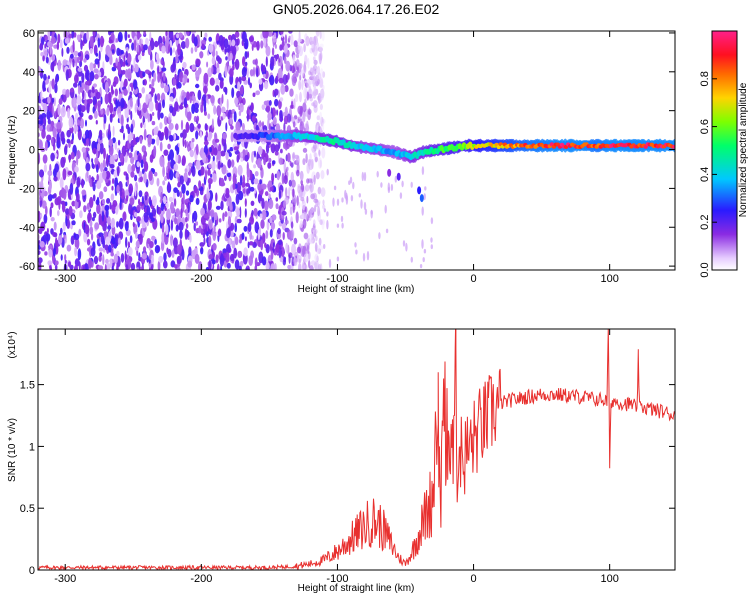 The height and width of the screenshot is (600, 750). What do you see at coordinates (29, 112) in the screenshot?
I see `spectrogram-y-tick-label: 20` at bounding box center [29, 112].